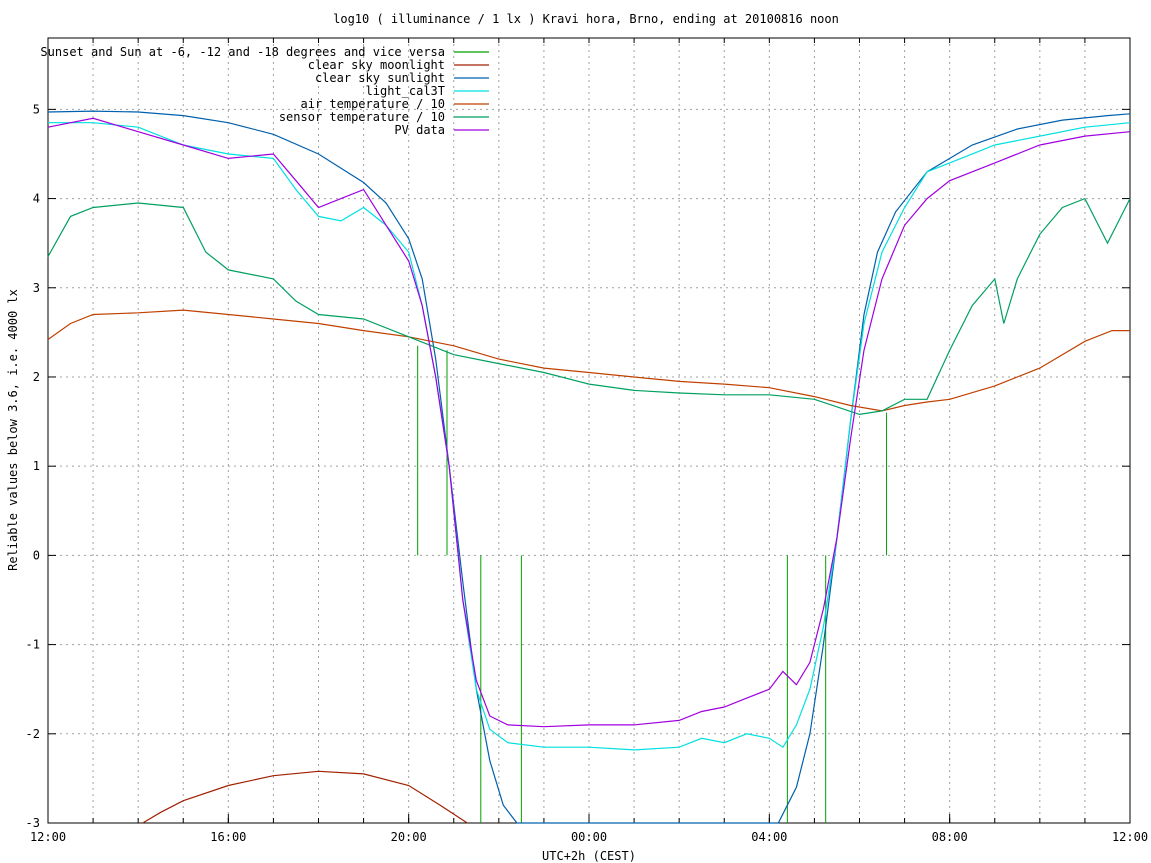  What do you see at coordinates (376, 65) in the screenshot?
I see `legend-label: clear sky moonlight` at bounding box center [376, 65].